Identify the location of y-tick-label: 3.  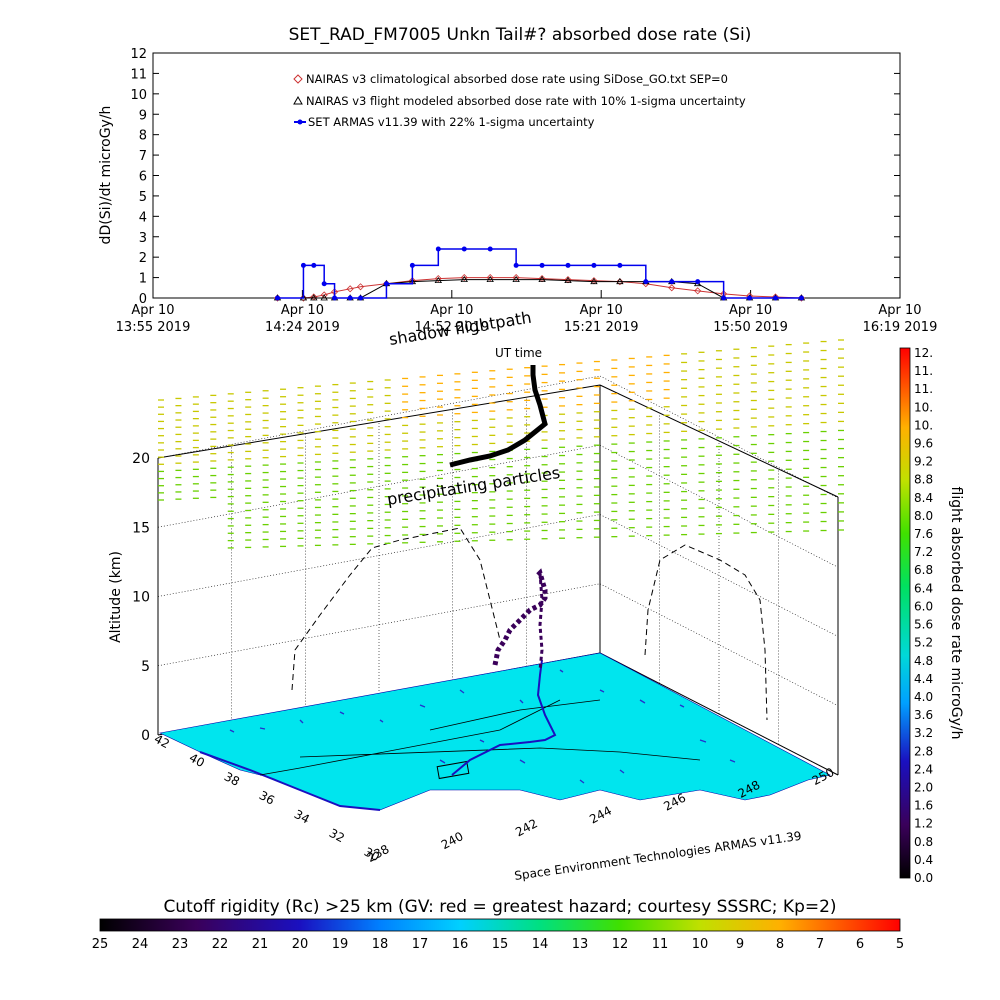
(143, 238).